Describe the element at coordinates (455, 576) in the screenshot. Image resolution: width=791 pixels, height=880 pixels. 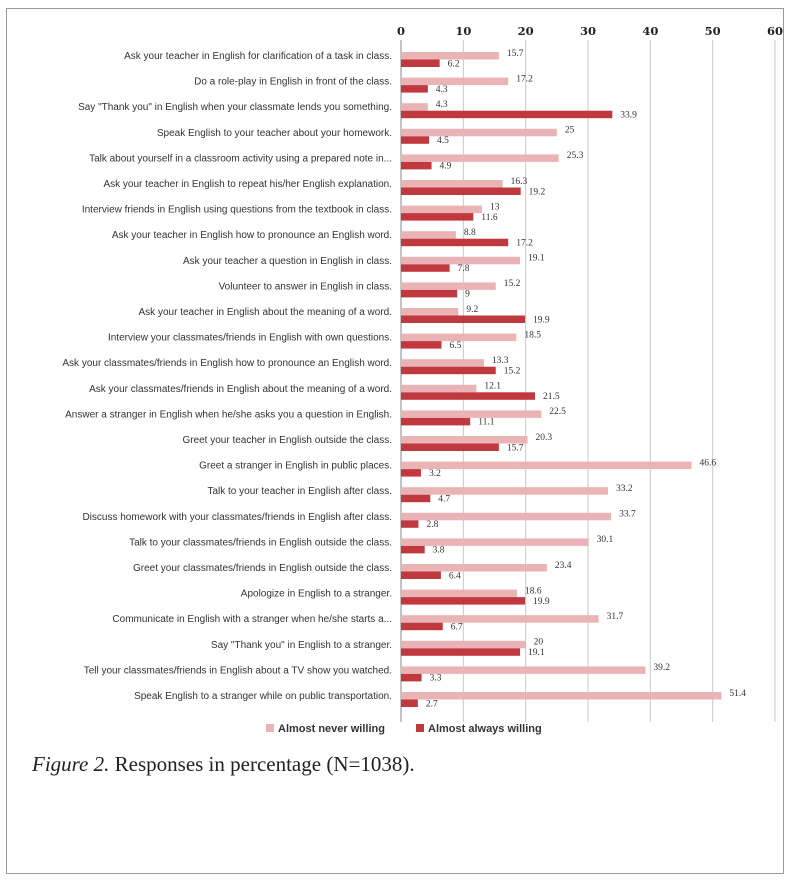
I see `data-label: 6.4` at that location.